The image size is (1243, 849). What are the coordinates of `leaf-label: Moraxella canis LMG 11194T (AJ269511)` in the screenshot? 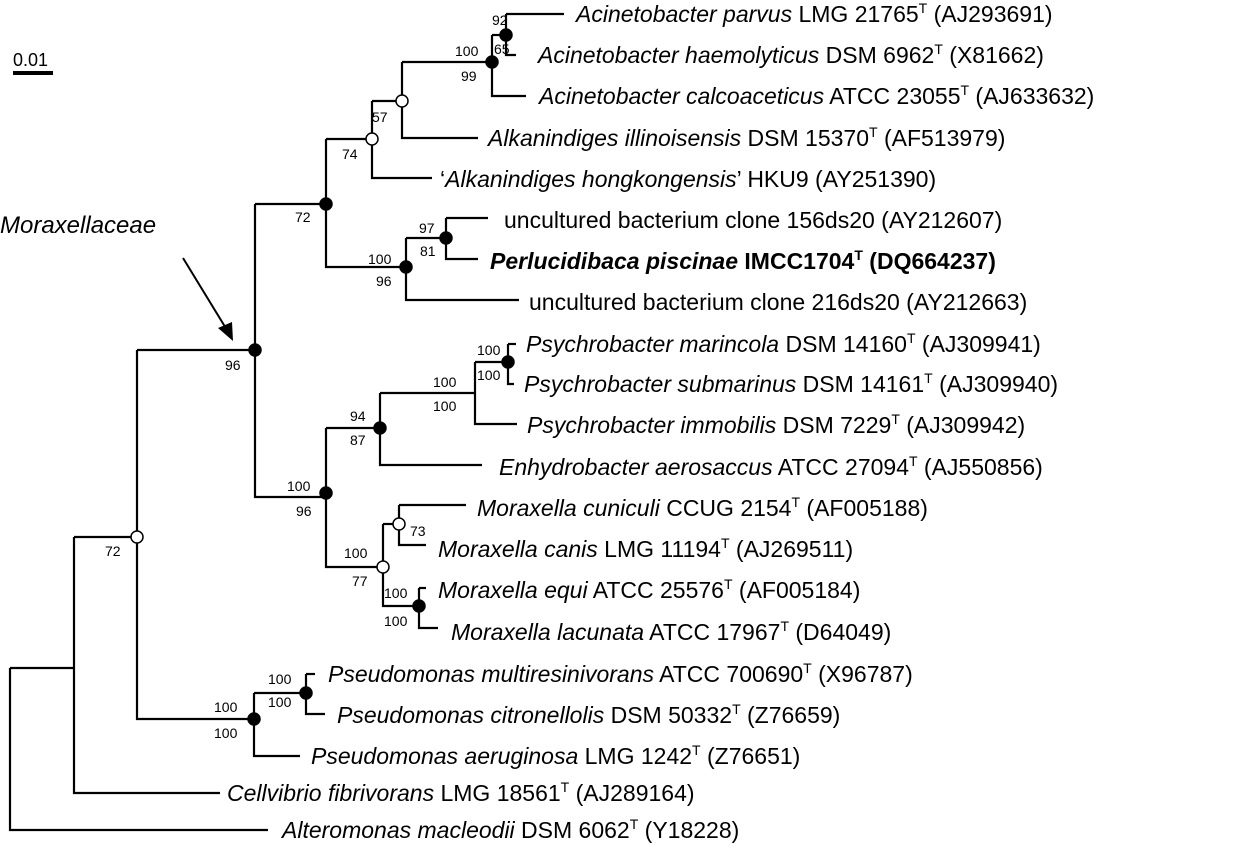 It's located at (645, 548).